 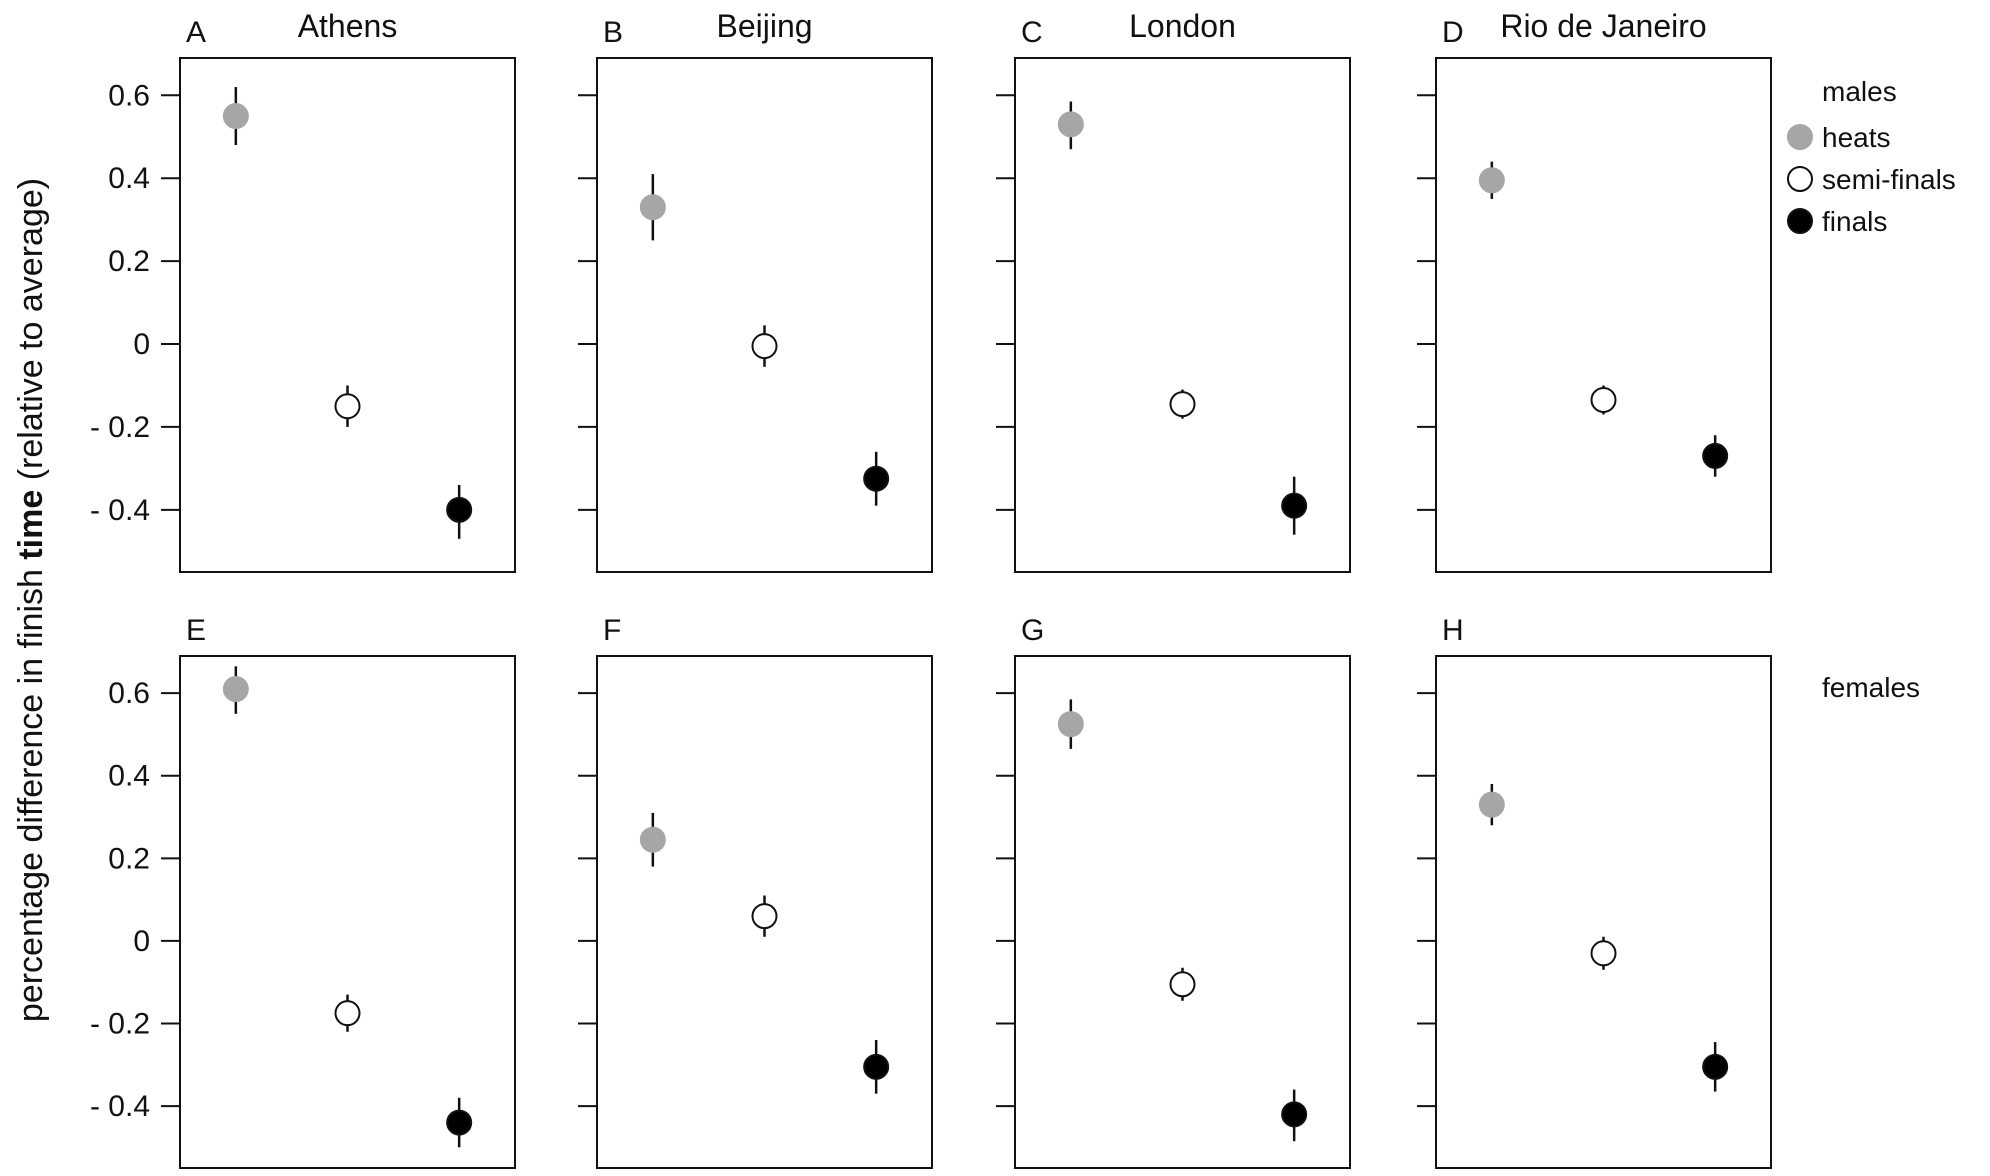 What do you see at coordinates (1800, 137) in the screenshot?
I see `legend-marker-heats` at bounding box center [1800, 137].